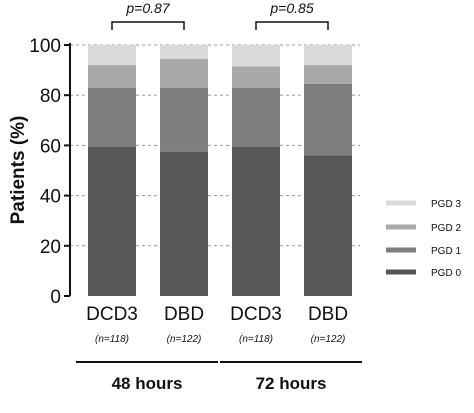 Image resolution: width=474 pixels, height=413 pixels. Describe the element at coordinates (423, 239) in the screenshot. I see `legend: PGD 3 PGD 2 PGD 1 PGD 0` at that location.